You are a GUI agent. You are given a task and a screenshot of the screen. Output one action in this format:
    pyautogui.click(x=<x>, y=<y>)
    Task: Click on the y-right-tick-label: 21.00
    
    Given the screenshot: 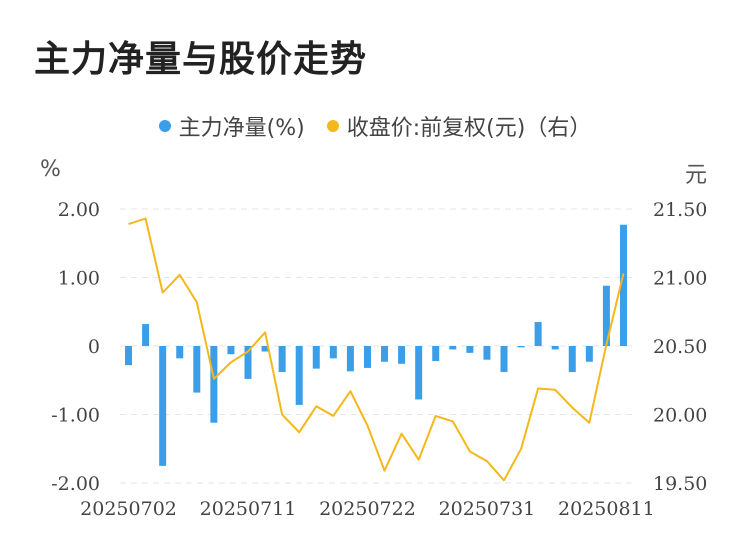 What is the action you would take?
    pyautogui.click(x=680, y=279)
    